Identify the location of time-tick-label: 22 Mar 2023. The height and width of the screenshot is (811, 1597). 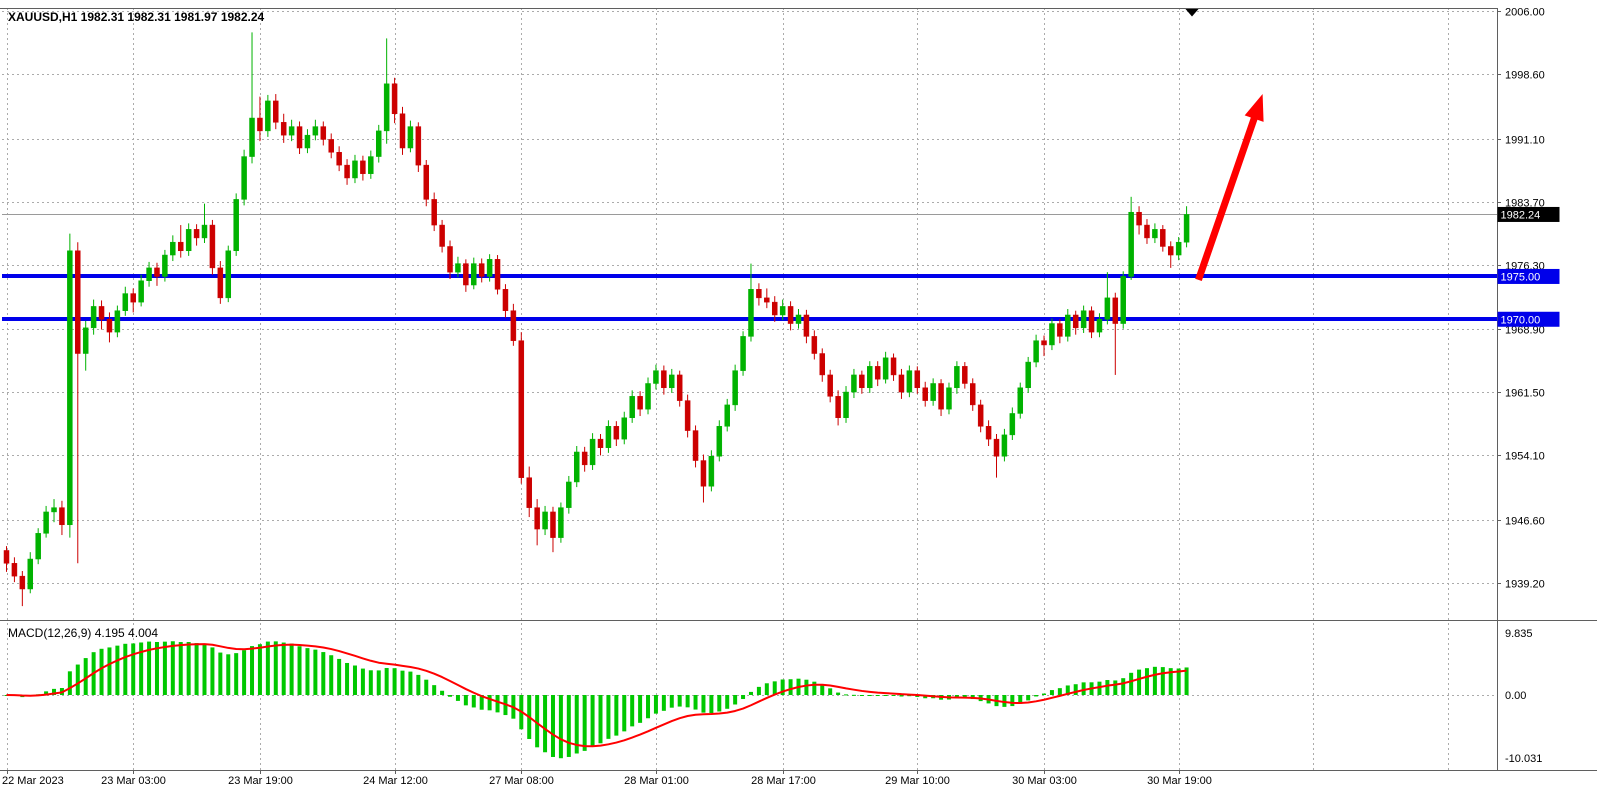
(33, 781).